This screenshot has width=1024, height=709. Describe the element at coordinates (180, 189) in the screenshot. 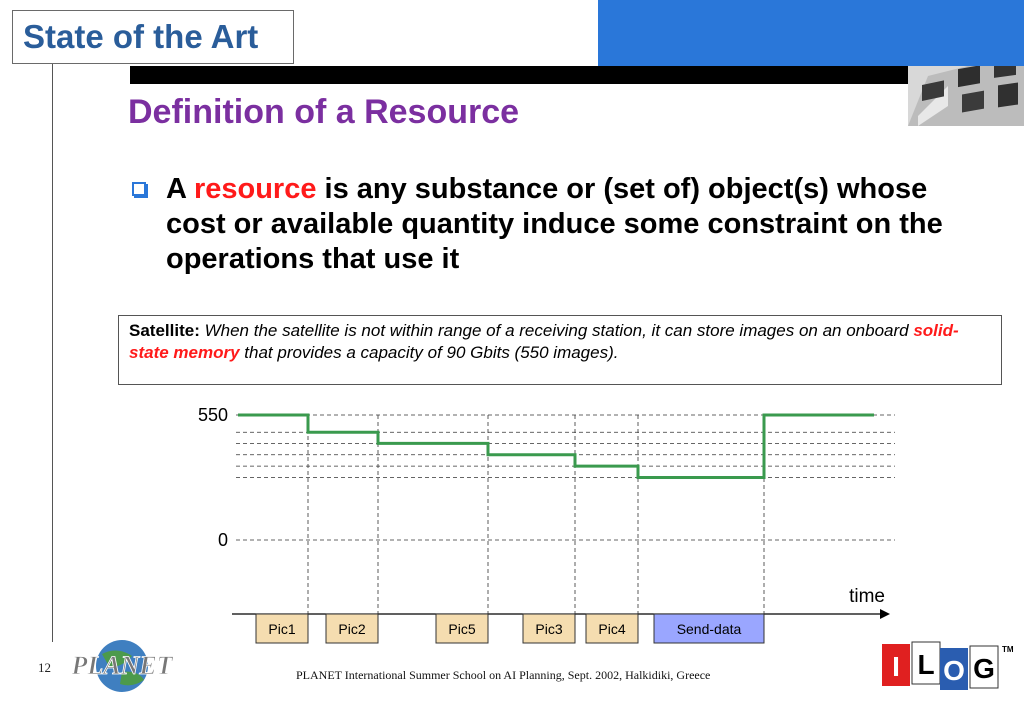

I see `bullet-pre: A` at that location.